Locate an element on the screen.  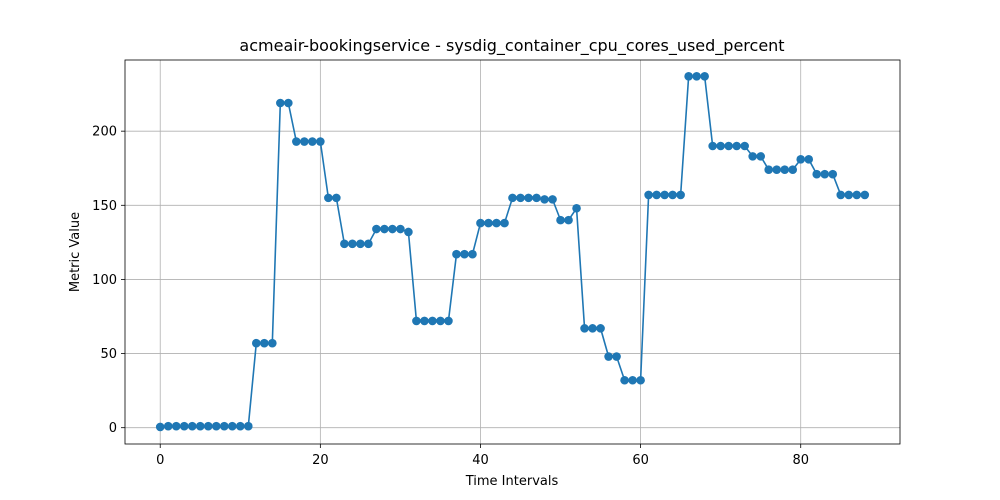
y-tick-label: 100 is located at coordinates (104, 280).